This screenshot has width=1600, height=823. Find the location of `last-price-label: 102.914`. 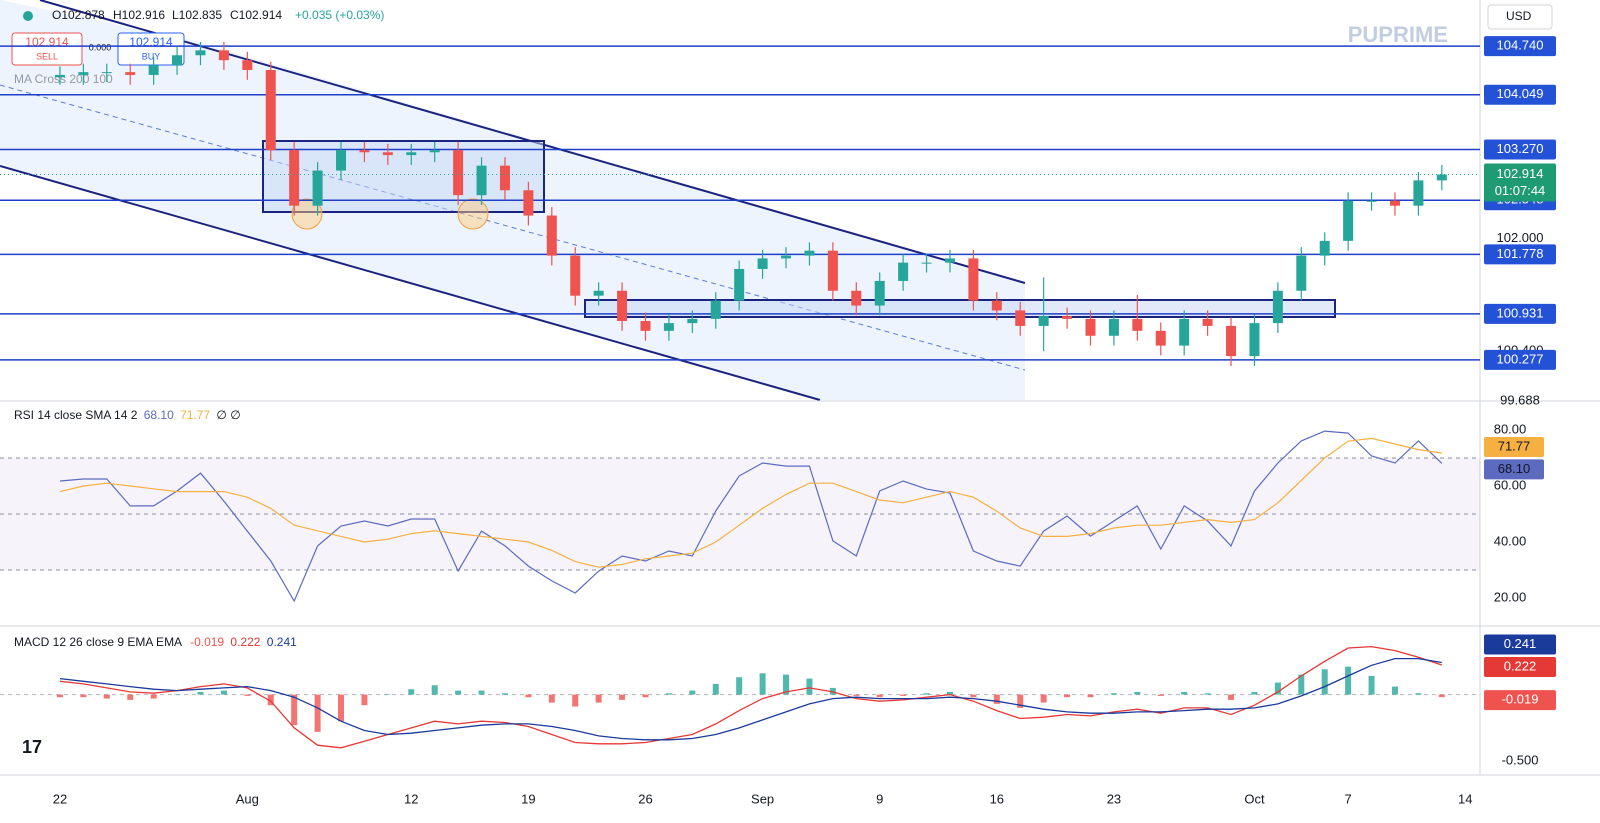

last-price-label: 102.914 is located at coordinates (1520, 173).